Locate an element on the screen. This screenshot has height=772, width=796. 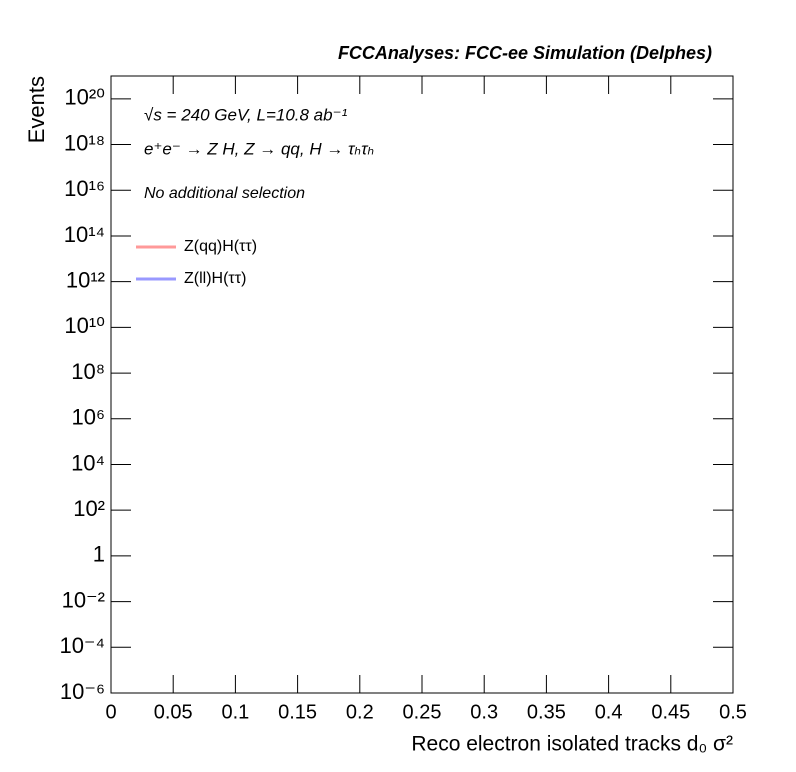
x-axis-label: Reco electron isolated tracks d₀ σ² is located at coordinates (572, 744).